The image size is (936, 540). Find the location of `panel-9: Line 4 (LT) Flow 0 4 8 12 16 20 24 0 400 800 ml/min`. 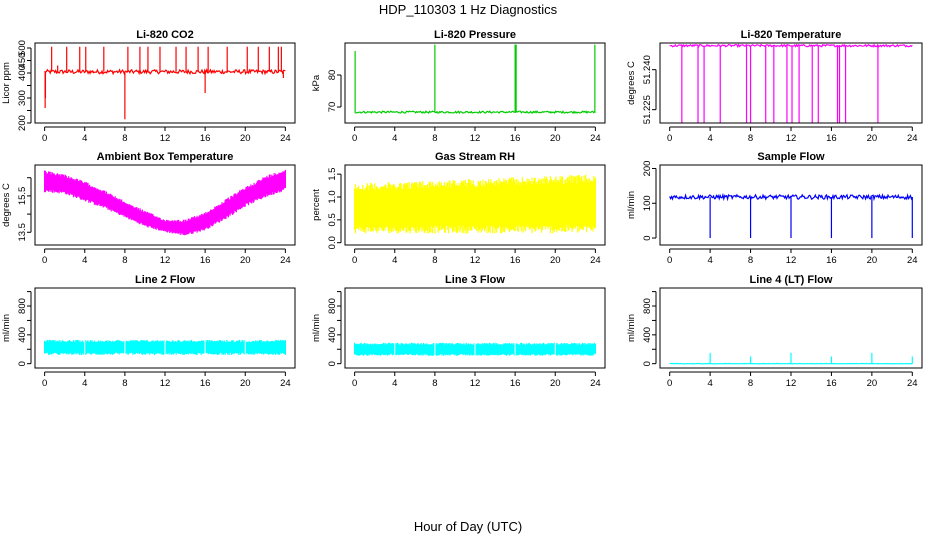

panel-9: Line 4 (LT) Flow 0 4 8 12 16 20 24 0 400 800 ml/min is located at coordinates (774, 331).